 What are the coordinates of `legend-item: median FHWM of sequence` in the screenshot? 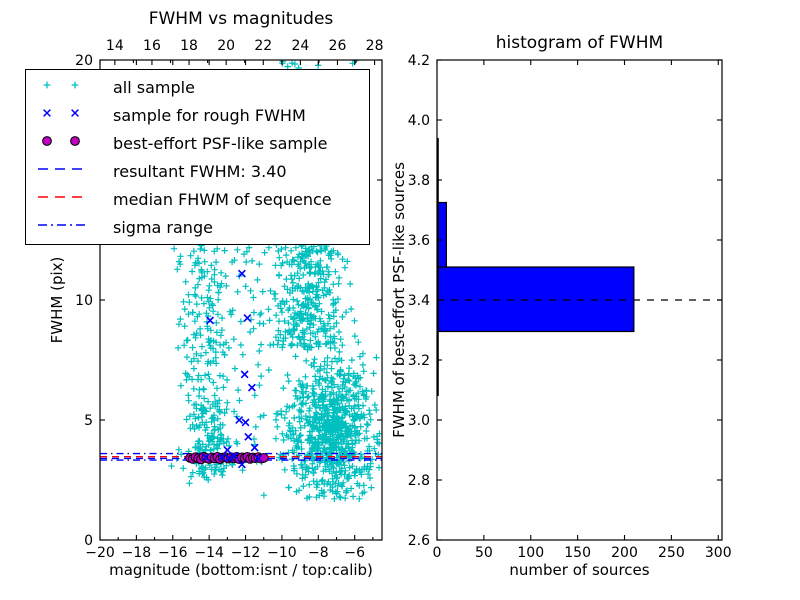 It's located at (197, 199).